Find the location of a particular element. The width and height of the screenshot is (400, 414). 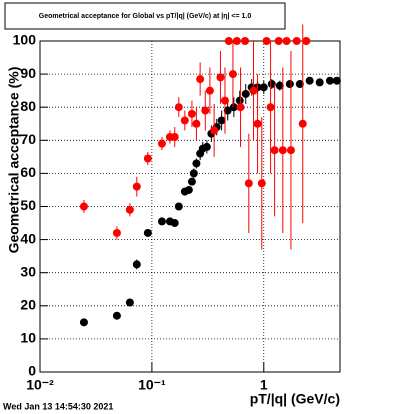

x-axis-label: pT/|q| (GeV/c) is located at coordinates (295, 399).